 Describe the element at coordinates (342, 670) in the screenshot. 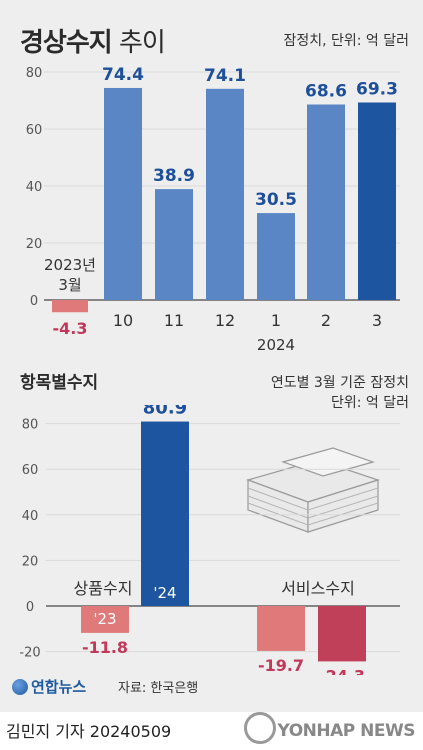

I see `value-label: -24.3` at that location.